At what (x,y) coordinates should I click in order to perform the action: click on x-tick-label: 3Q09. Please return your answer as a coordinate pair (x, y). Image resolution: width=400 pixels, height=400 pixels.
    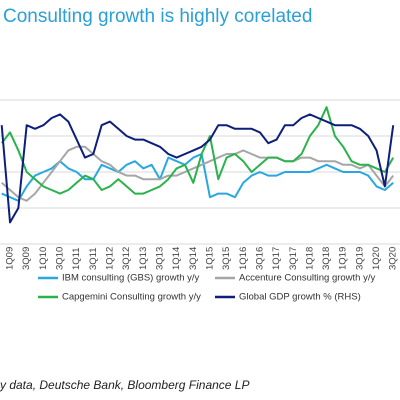
    Looking at the image, I should click on (26, 258).